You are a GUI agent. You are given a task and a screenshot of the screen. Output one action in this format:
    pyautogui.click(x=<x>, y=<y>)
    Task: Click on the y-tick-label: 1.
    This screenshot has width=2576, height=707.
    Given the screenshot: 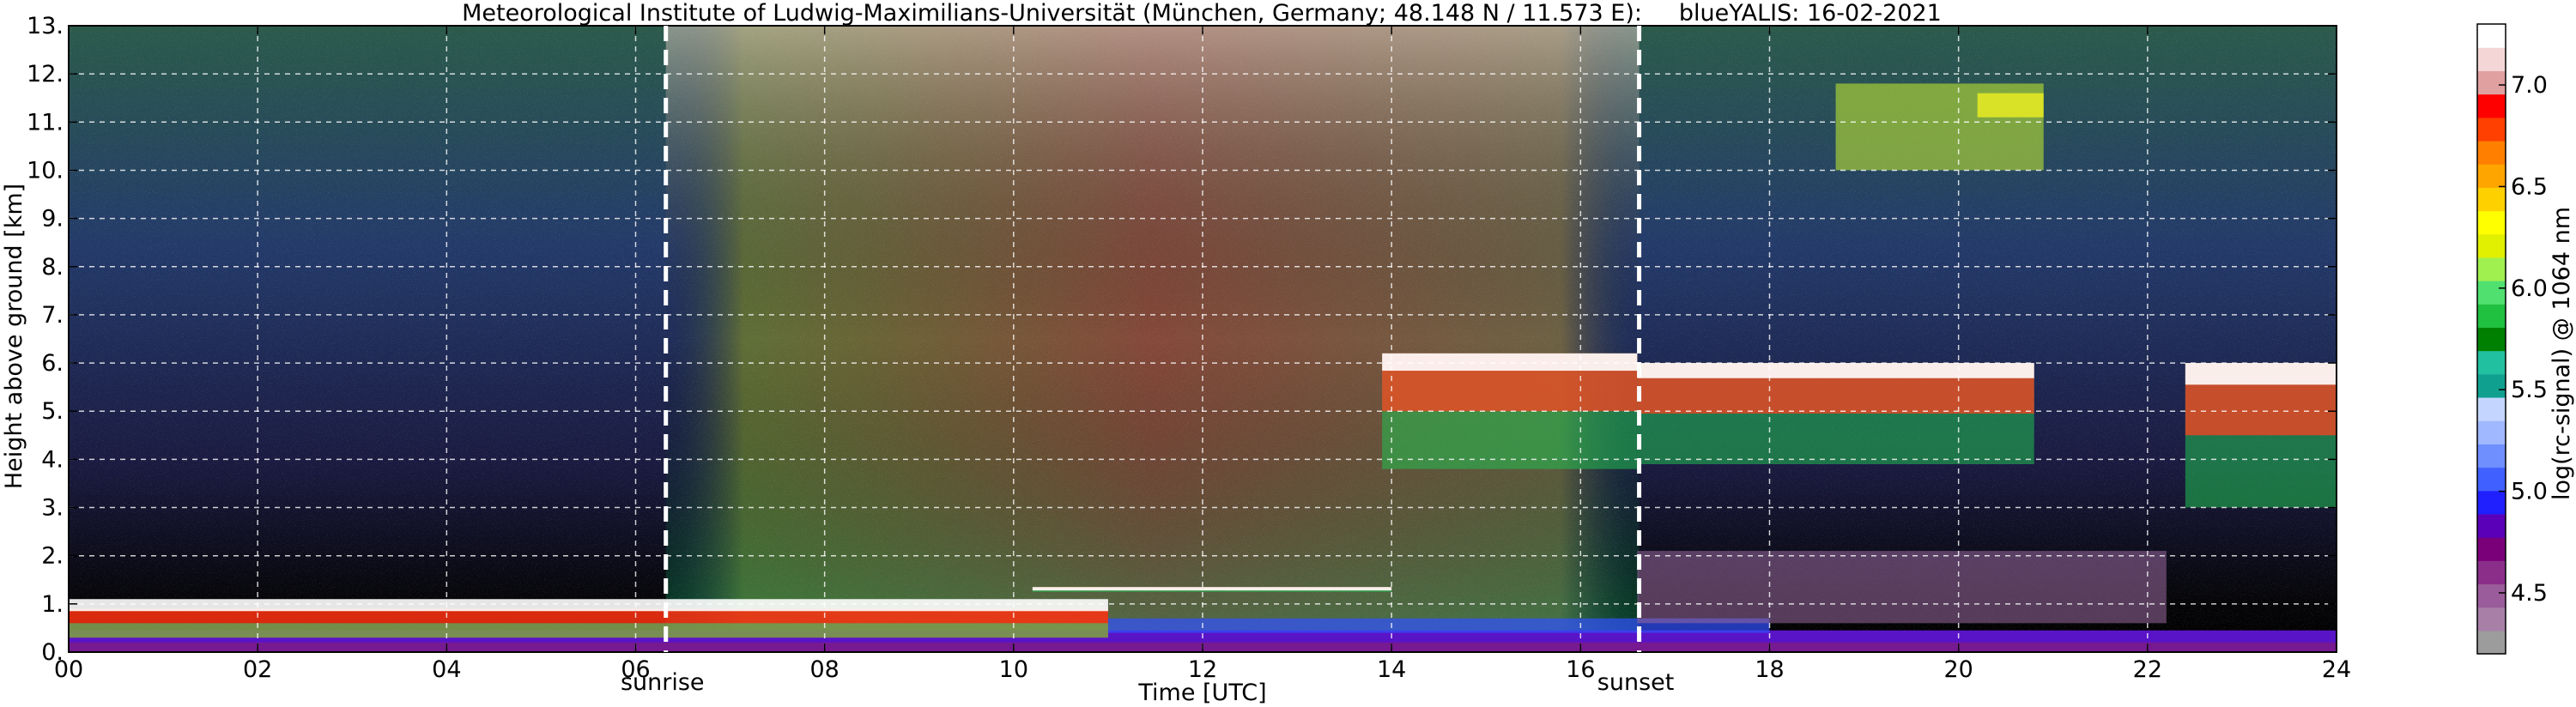 What is the action you would take?
    pyautogui.click(x=52, y=604)
    